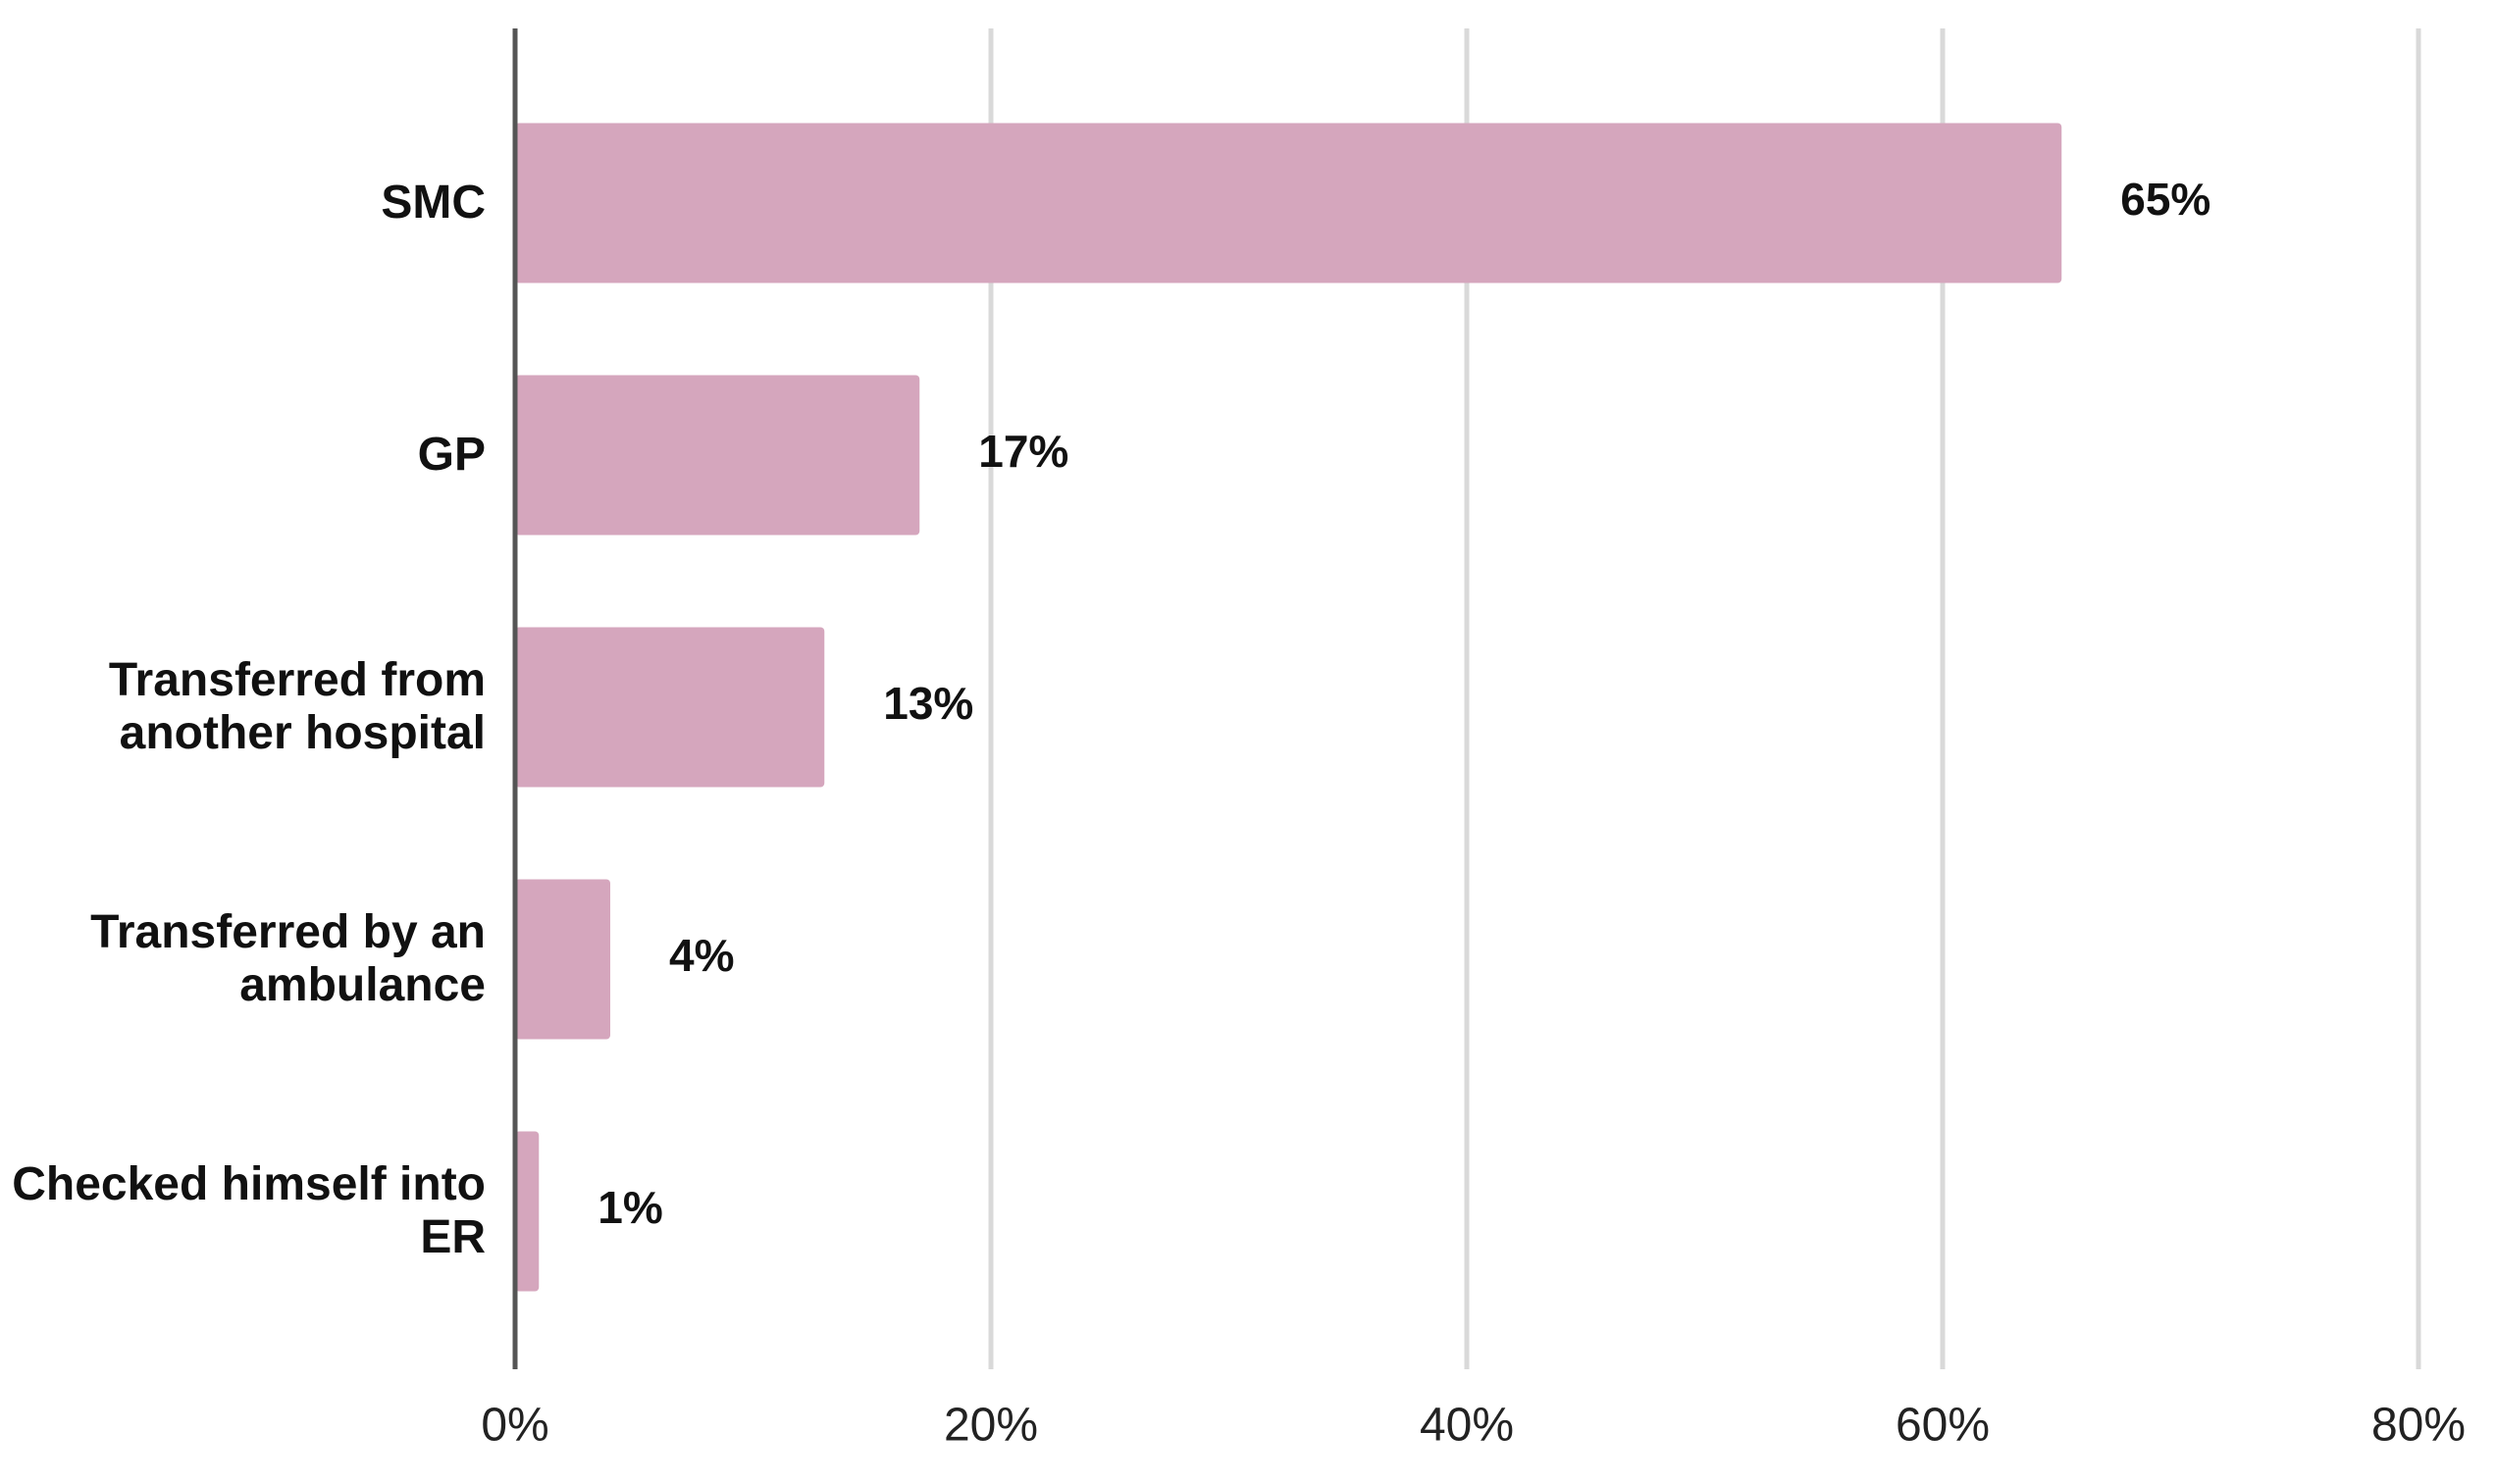 This screenshot has height=1484, width=2495. I want to click on x-tick-label: 20%, so click(991, 1426).